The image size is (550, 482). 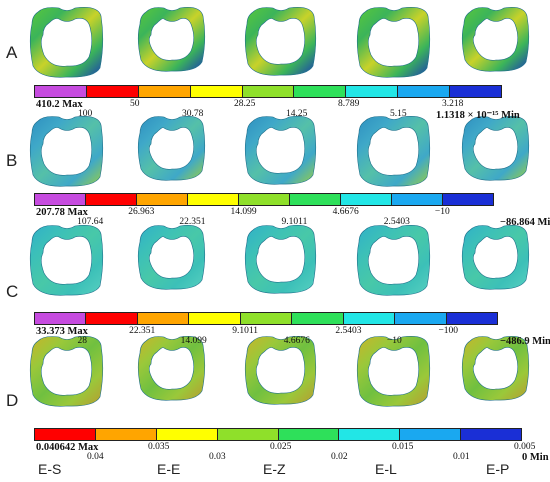 I want to click on row-letter-c: C, so click(x=12, y=291).